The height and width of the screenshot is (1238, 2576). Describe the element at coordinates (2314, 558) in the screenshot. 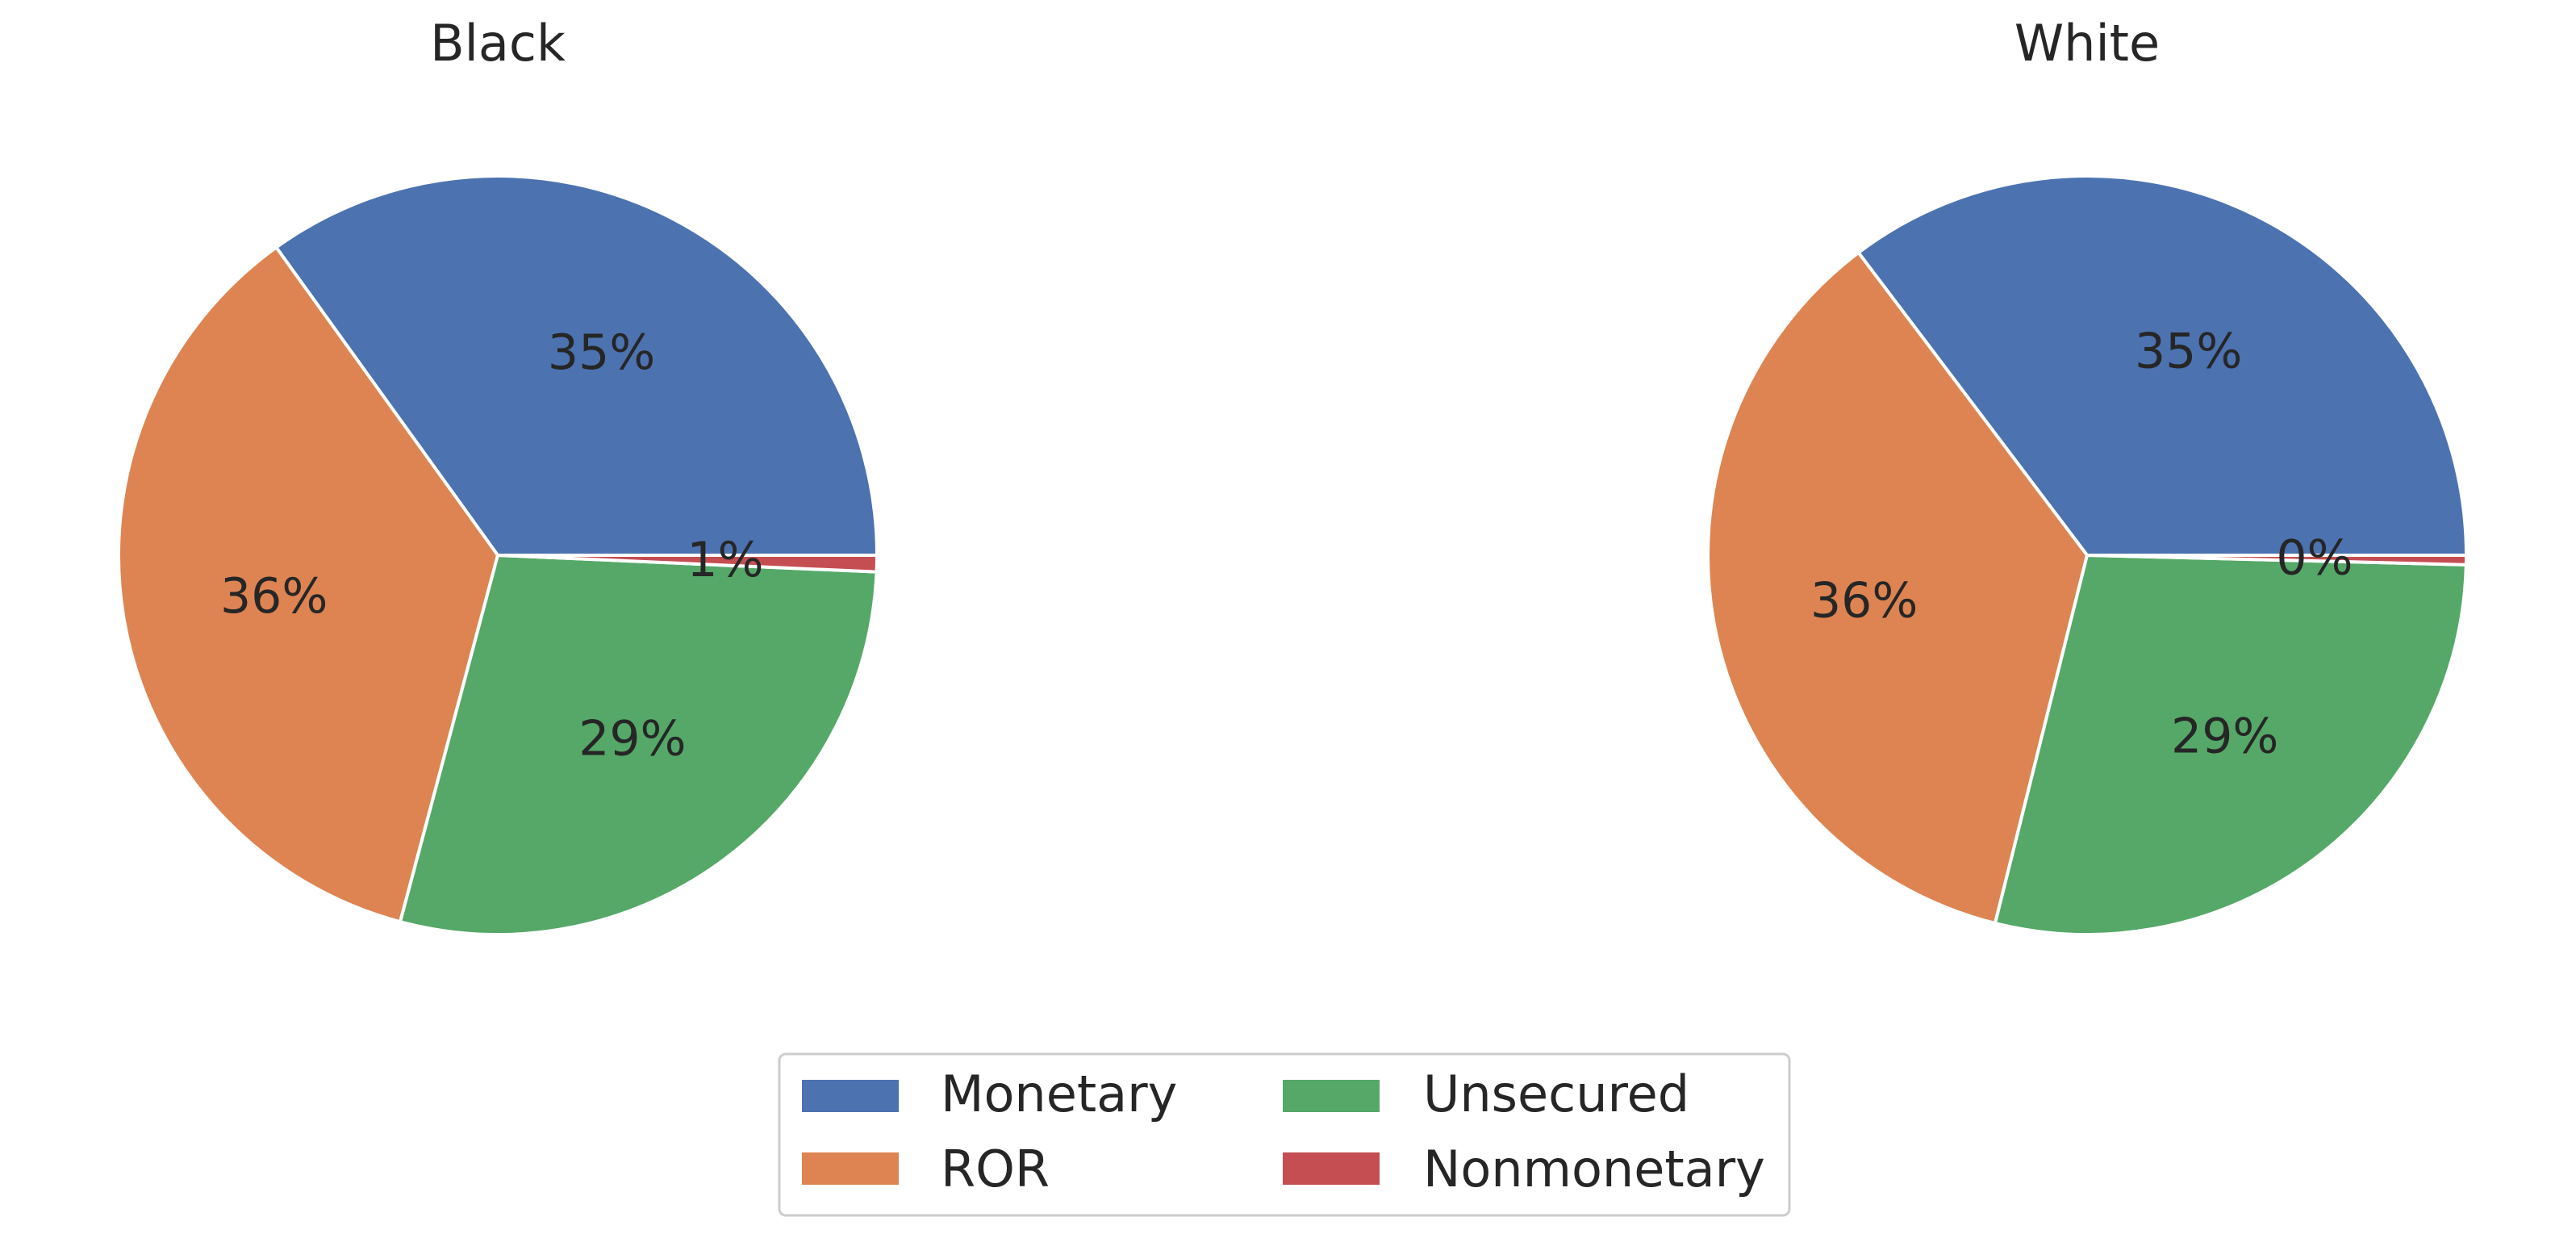

I see `pie-label-nonmonetary: 0%` at that location.